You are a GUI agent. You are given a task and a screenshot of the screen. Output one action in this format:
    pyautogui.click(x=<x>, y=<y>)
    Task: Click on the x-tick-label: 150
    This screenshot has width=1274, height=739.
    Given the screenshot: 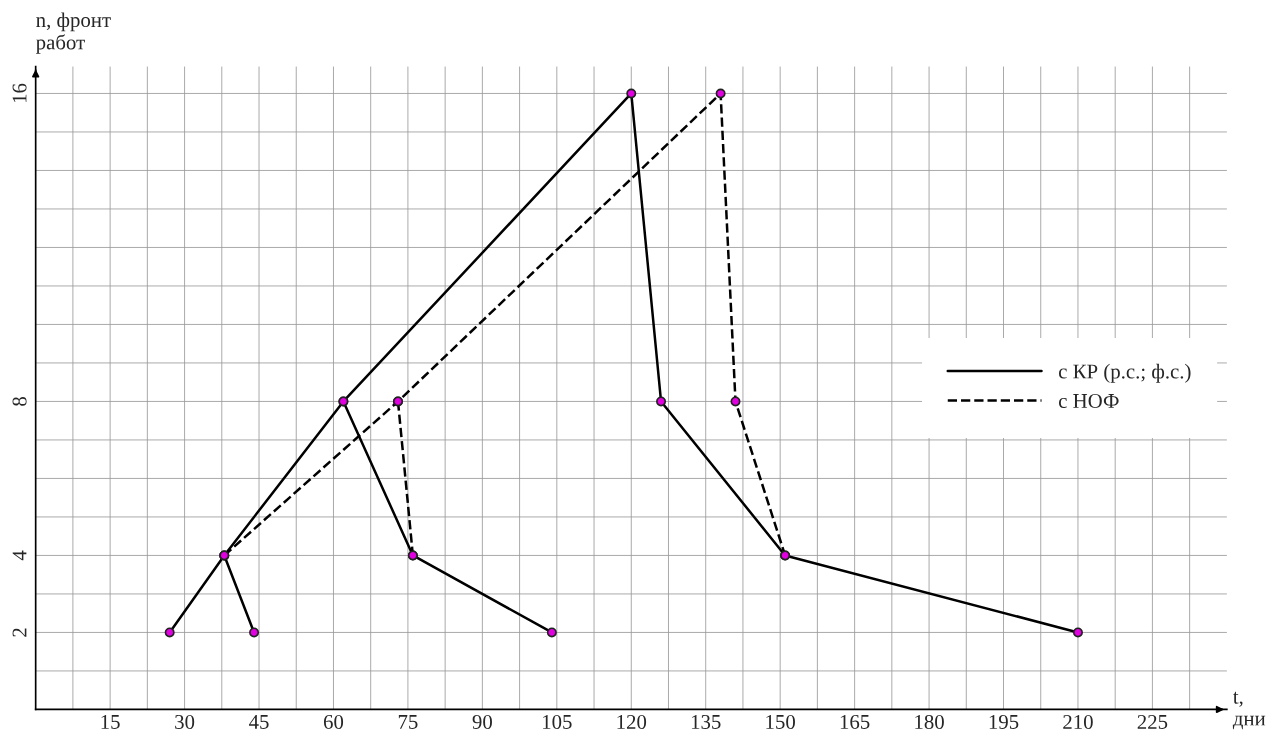 What is the action you would take?
    pyautogui.click(x=780, y=721)
    